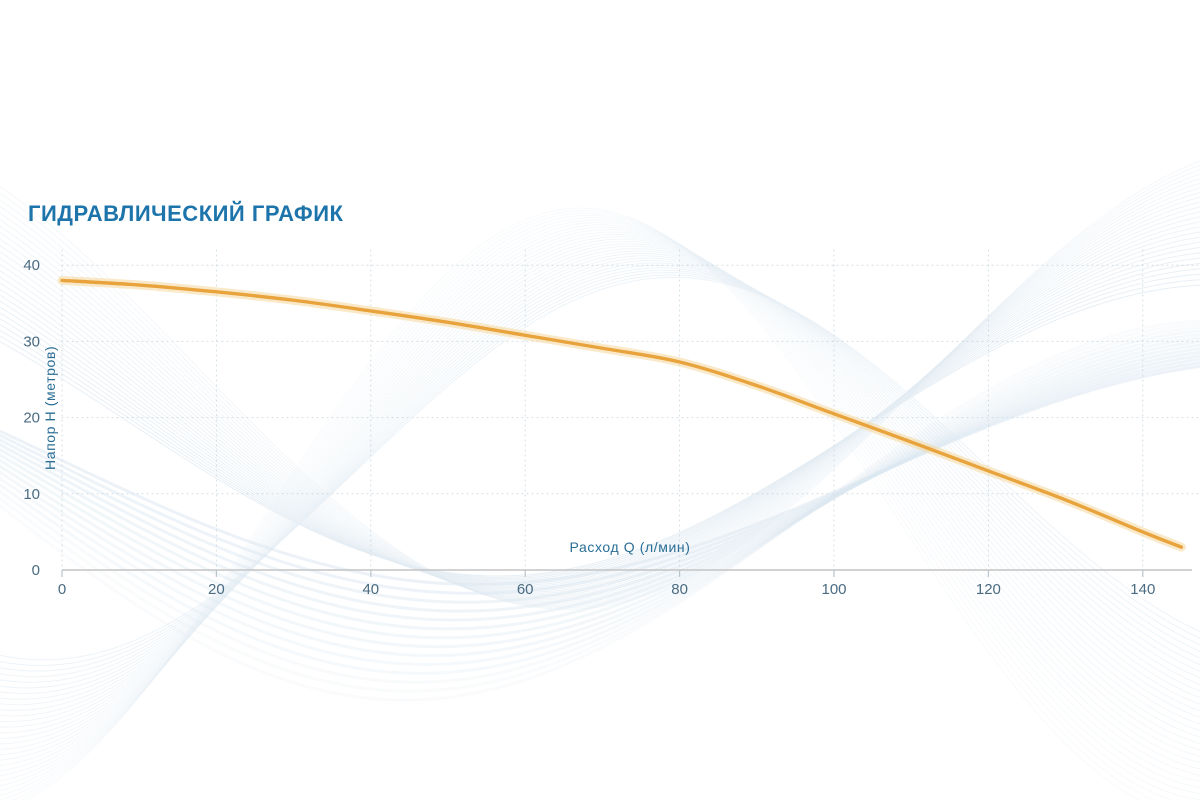 This screenshot has height=800, width=1200. Describe the element at coordinates (630, 547) in the screenshot. I see `x-axis-title: Расход Q (л/мин)` at that location.